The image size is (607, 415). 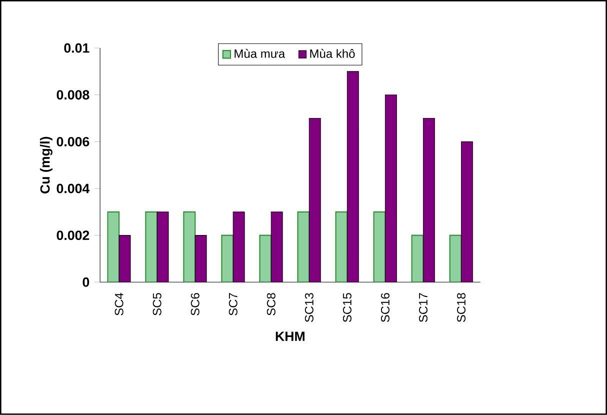 I want to click on x-tick-label: SC16, so click(x=385, y=307).